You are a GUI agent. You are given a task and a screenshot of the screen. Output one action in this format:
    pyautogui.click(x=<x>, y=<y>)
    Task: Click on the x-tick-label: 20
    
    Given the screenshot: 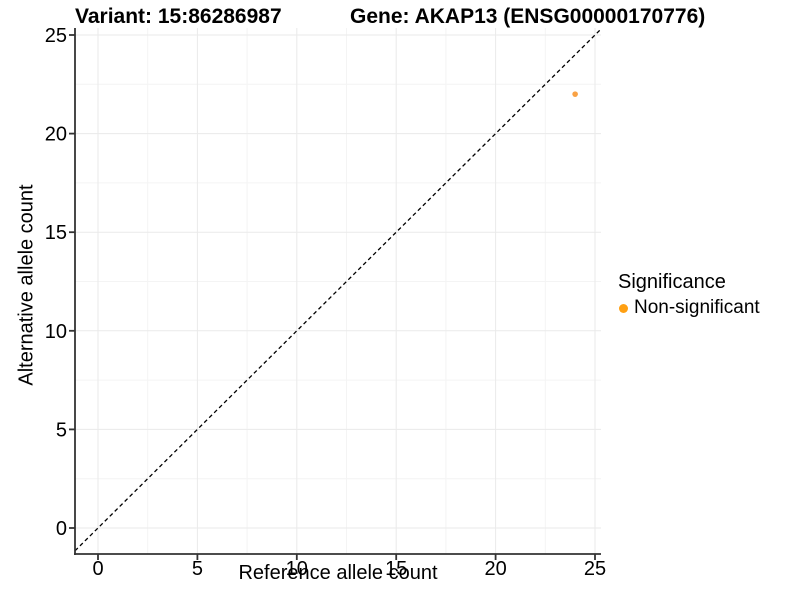 What is the action you would take?
    pyautogui.click(x=495, y=569)
    